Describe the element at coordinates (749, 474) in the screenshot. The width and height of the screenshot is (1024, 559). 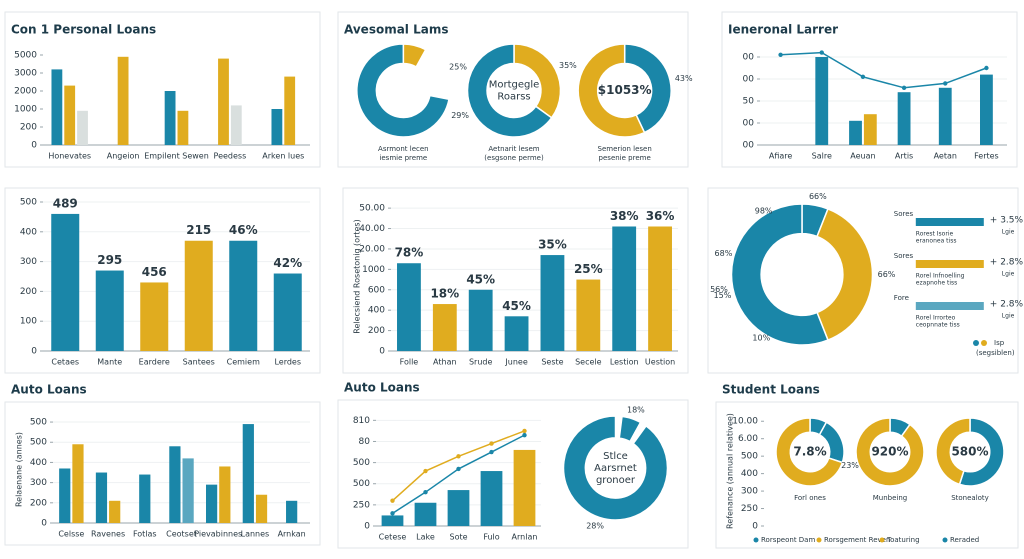
I see `y-tick-label: 400` at that location.